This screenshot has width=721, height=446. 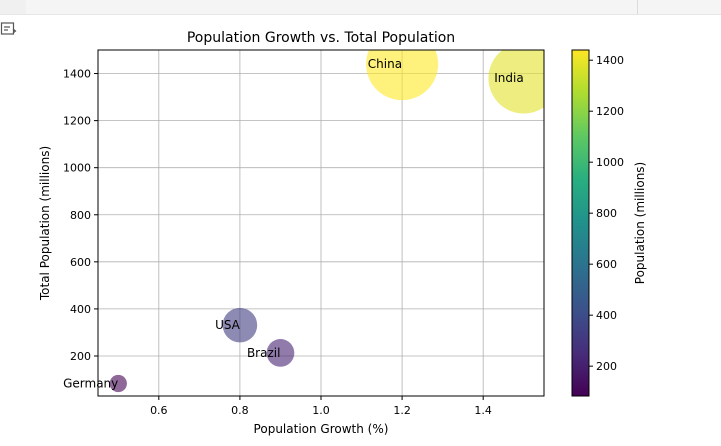 I want to click on colorbar-tick-label: 600, so click(x=606, y=264).